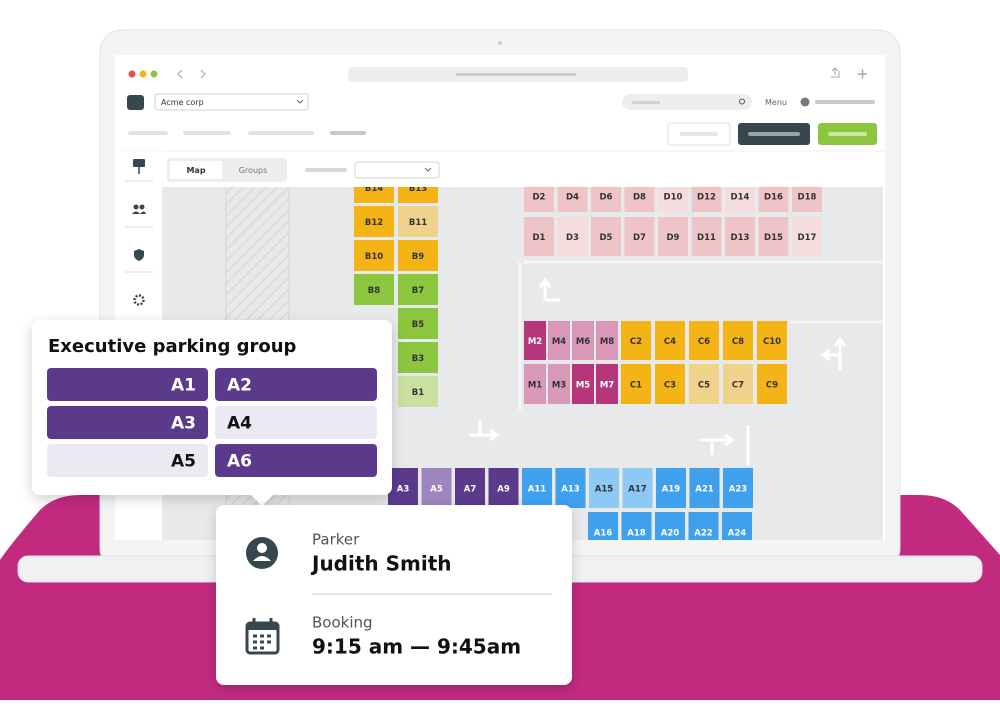  I want to click on tab-active, so click(196, 170).